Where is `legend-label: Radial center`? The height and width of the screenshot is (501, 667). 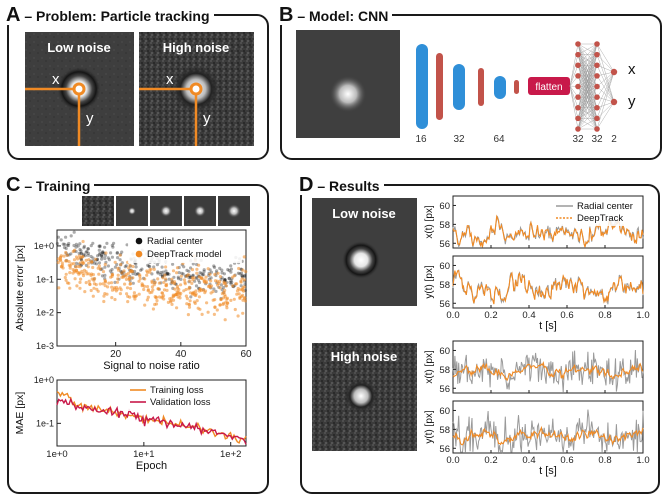 legend-label: Radial center is located at coordinates (605, 206).